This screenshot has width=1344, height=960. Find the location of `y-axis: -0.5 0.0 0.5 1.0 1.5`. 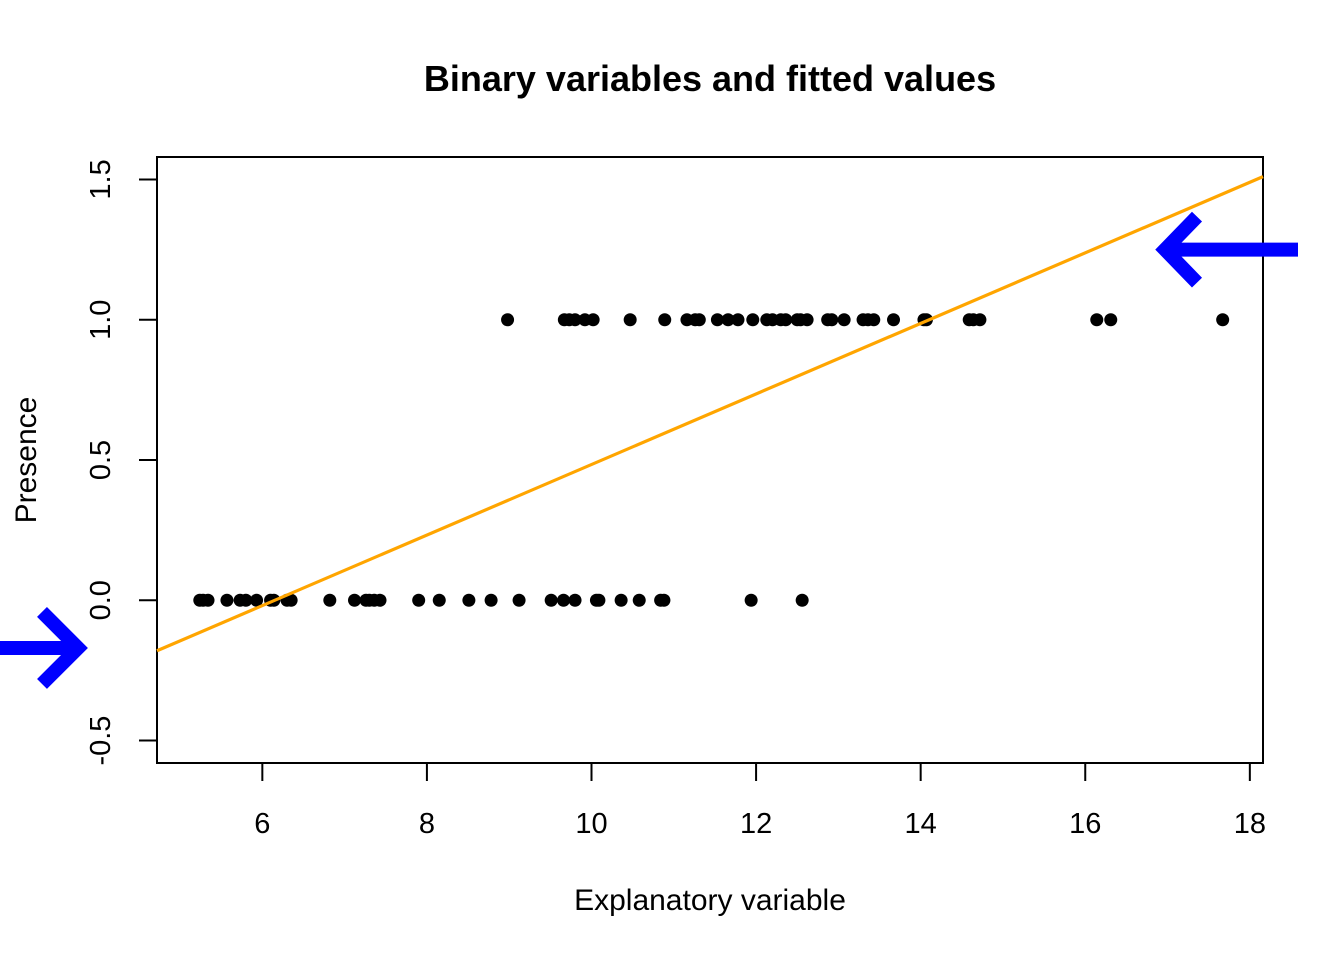

y-axis: -0.5 0.0 0.5 1.0 1.5 is located at coordinates (121, 462).